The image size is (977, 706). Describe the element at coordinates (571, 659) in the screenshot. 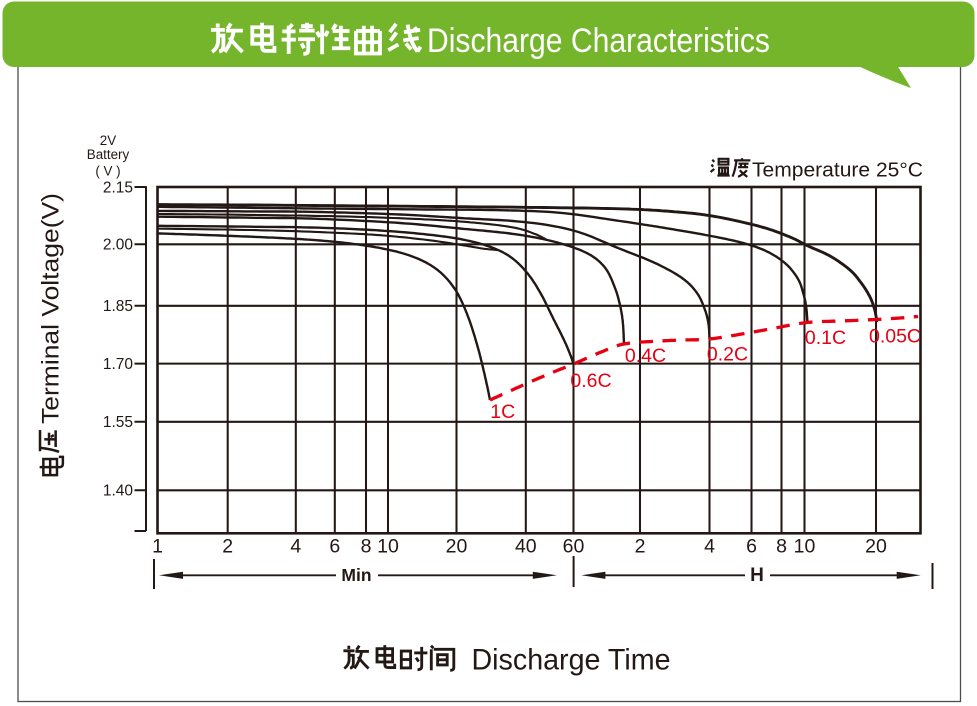

I see `svg-text: Discharge Time` at that location.